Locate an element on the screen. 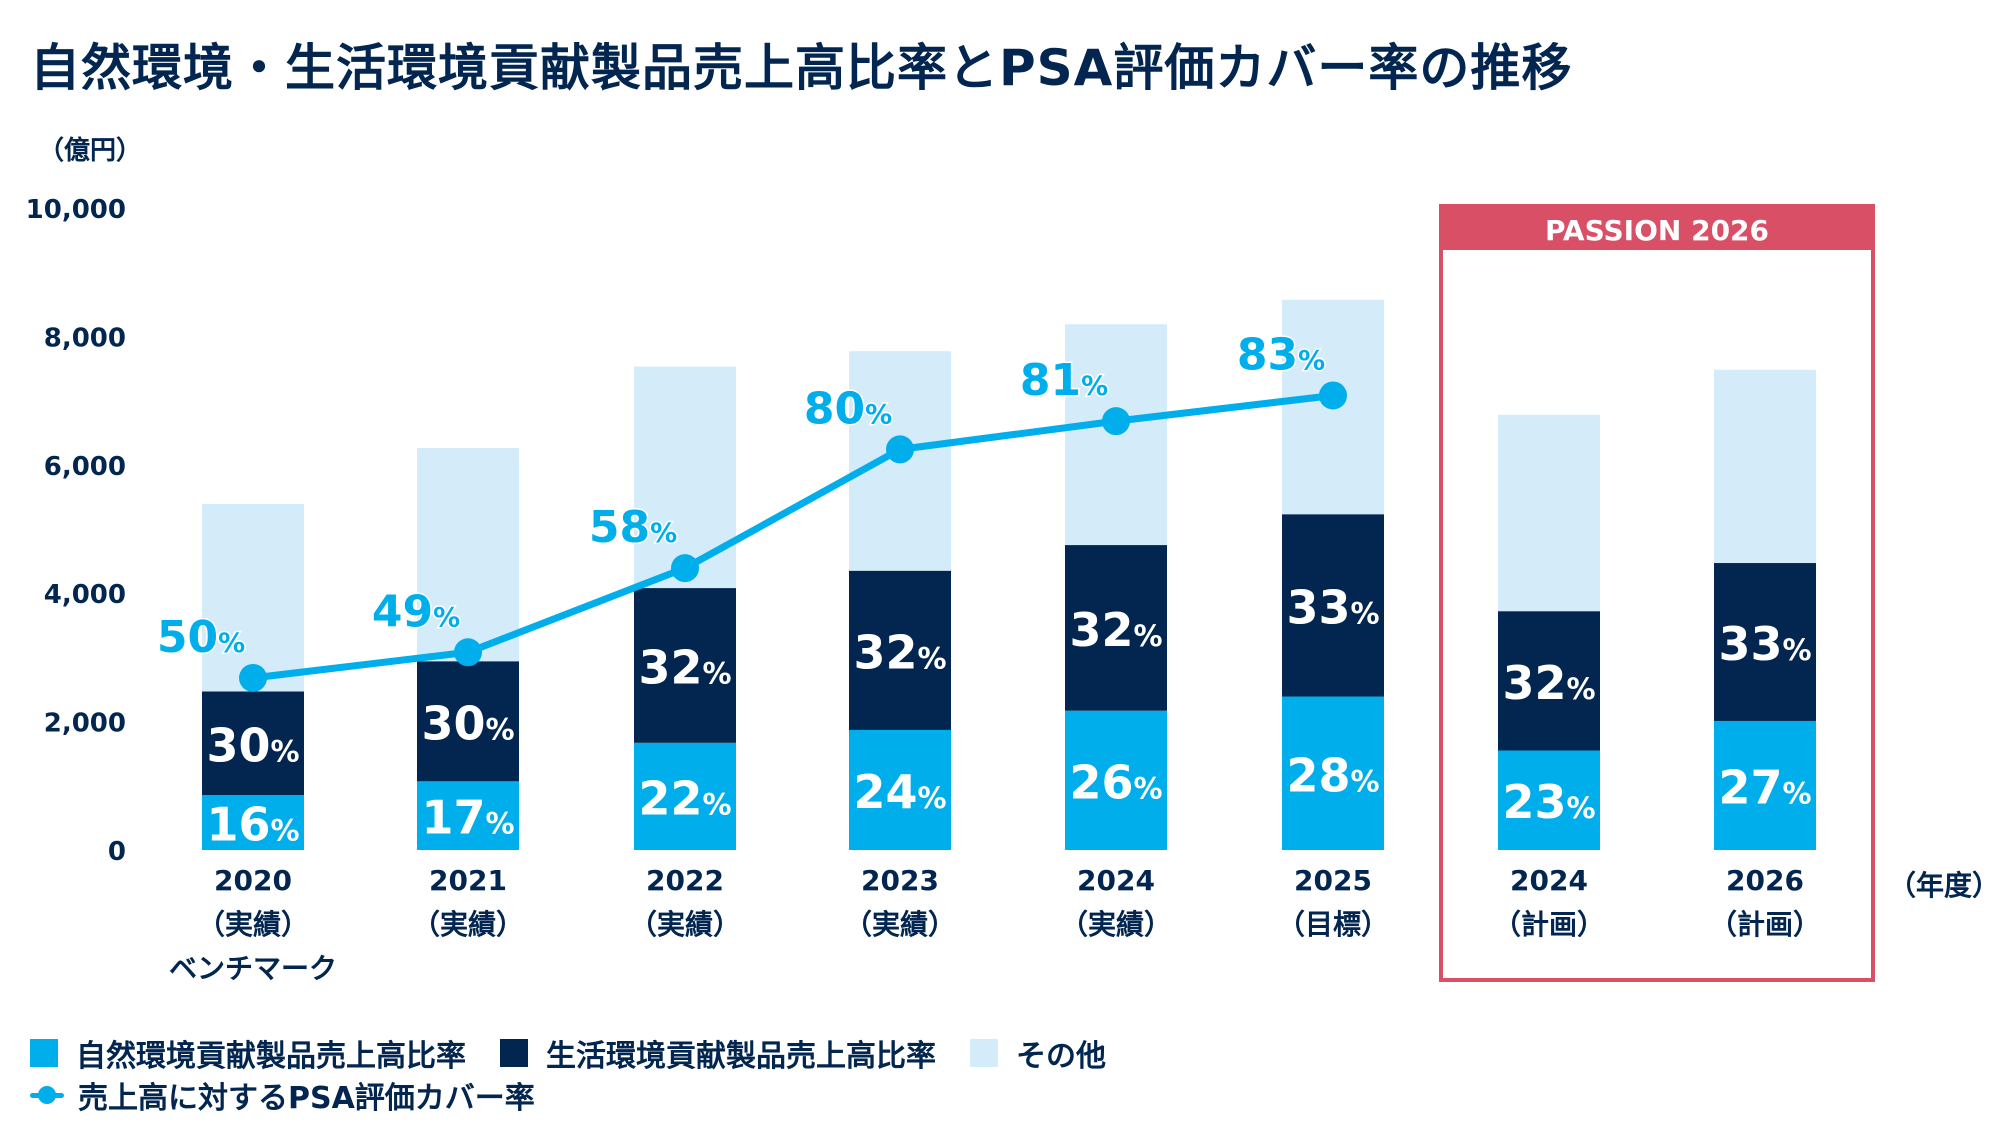 This screenshot has height=1140, width=2000. chart-title: 自然環境・生活環境貢献製品売上高比率とPSA評価カバー率の推移 is located at coordinates (801, 68).